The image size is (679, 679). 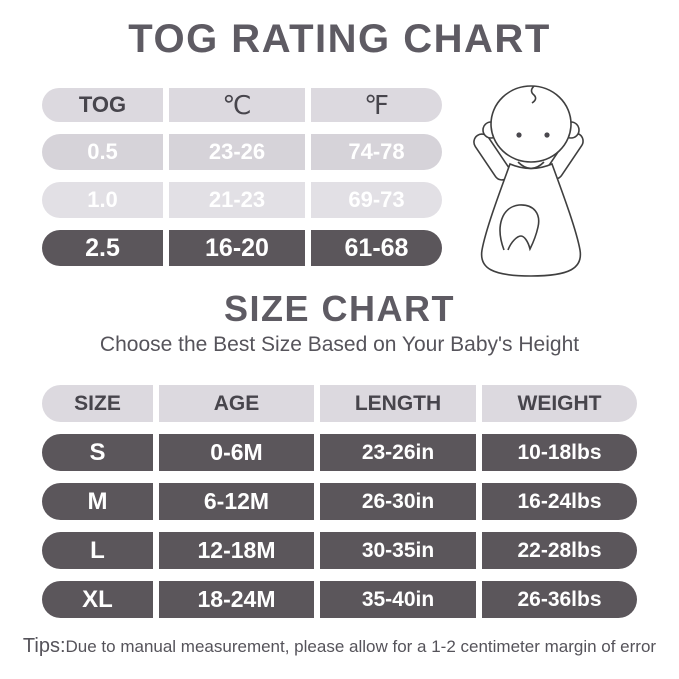 I want to click on tog-cell-0.5-celsius: 23-26, so click(x=237, y=152).